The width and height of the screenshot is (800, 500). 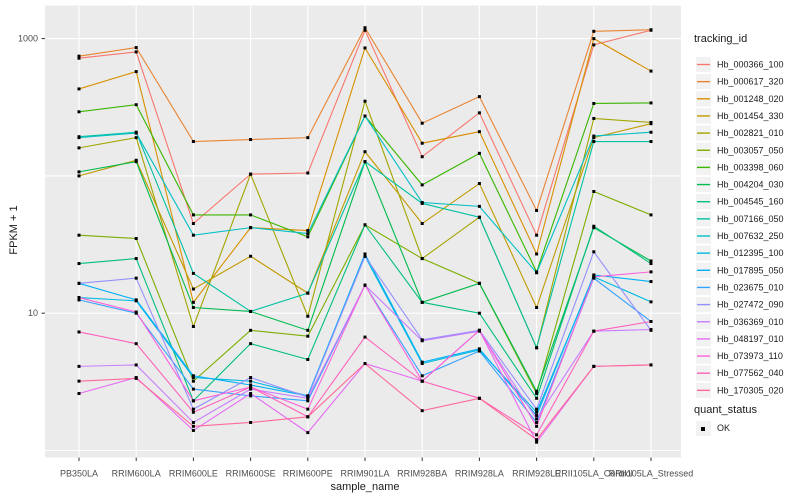 What do you see at coordinates (251, 474) in the screenshot?
I see `x-tick-label: RRIM600SE` at bounding box center [251, 474].